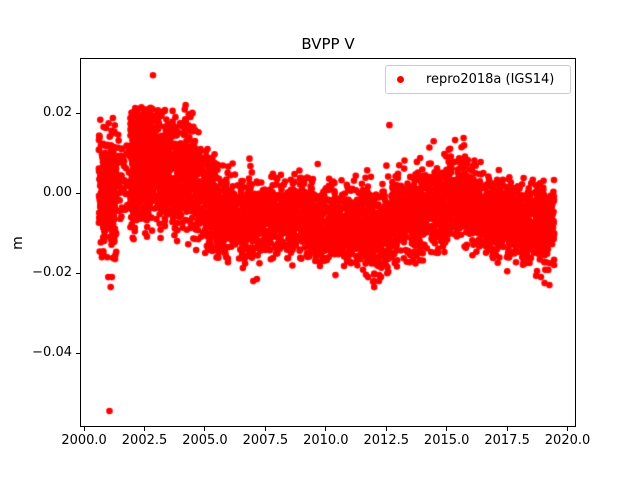 The height and width of the screenshot is (480, 640). What do you see at coordinates (52, 273) in the screenshot?
I see `y-tick-label: −0.02` at bounding box center [52, 273].